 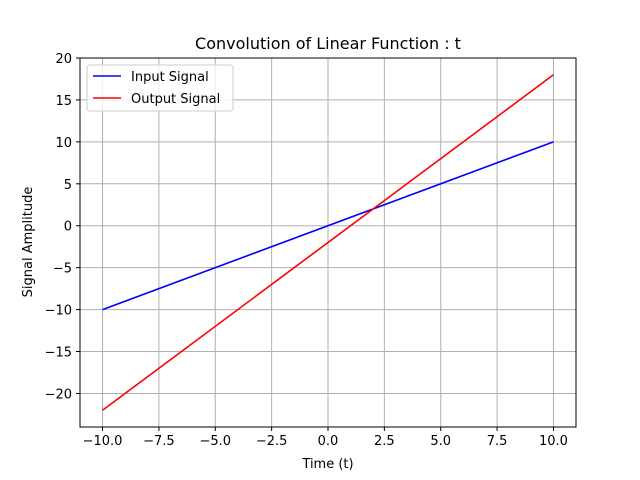 I want to click on legend-label-input-signal: Input Signal, so click(x=170, y=77).